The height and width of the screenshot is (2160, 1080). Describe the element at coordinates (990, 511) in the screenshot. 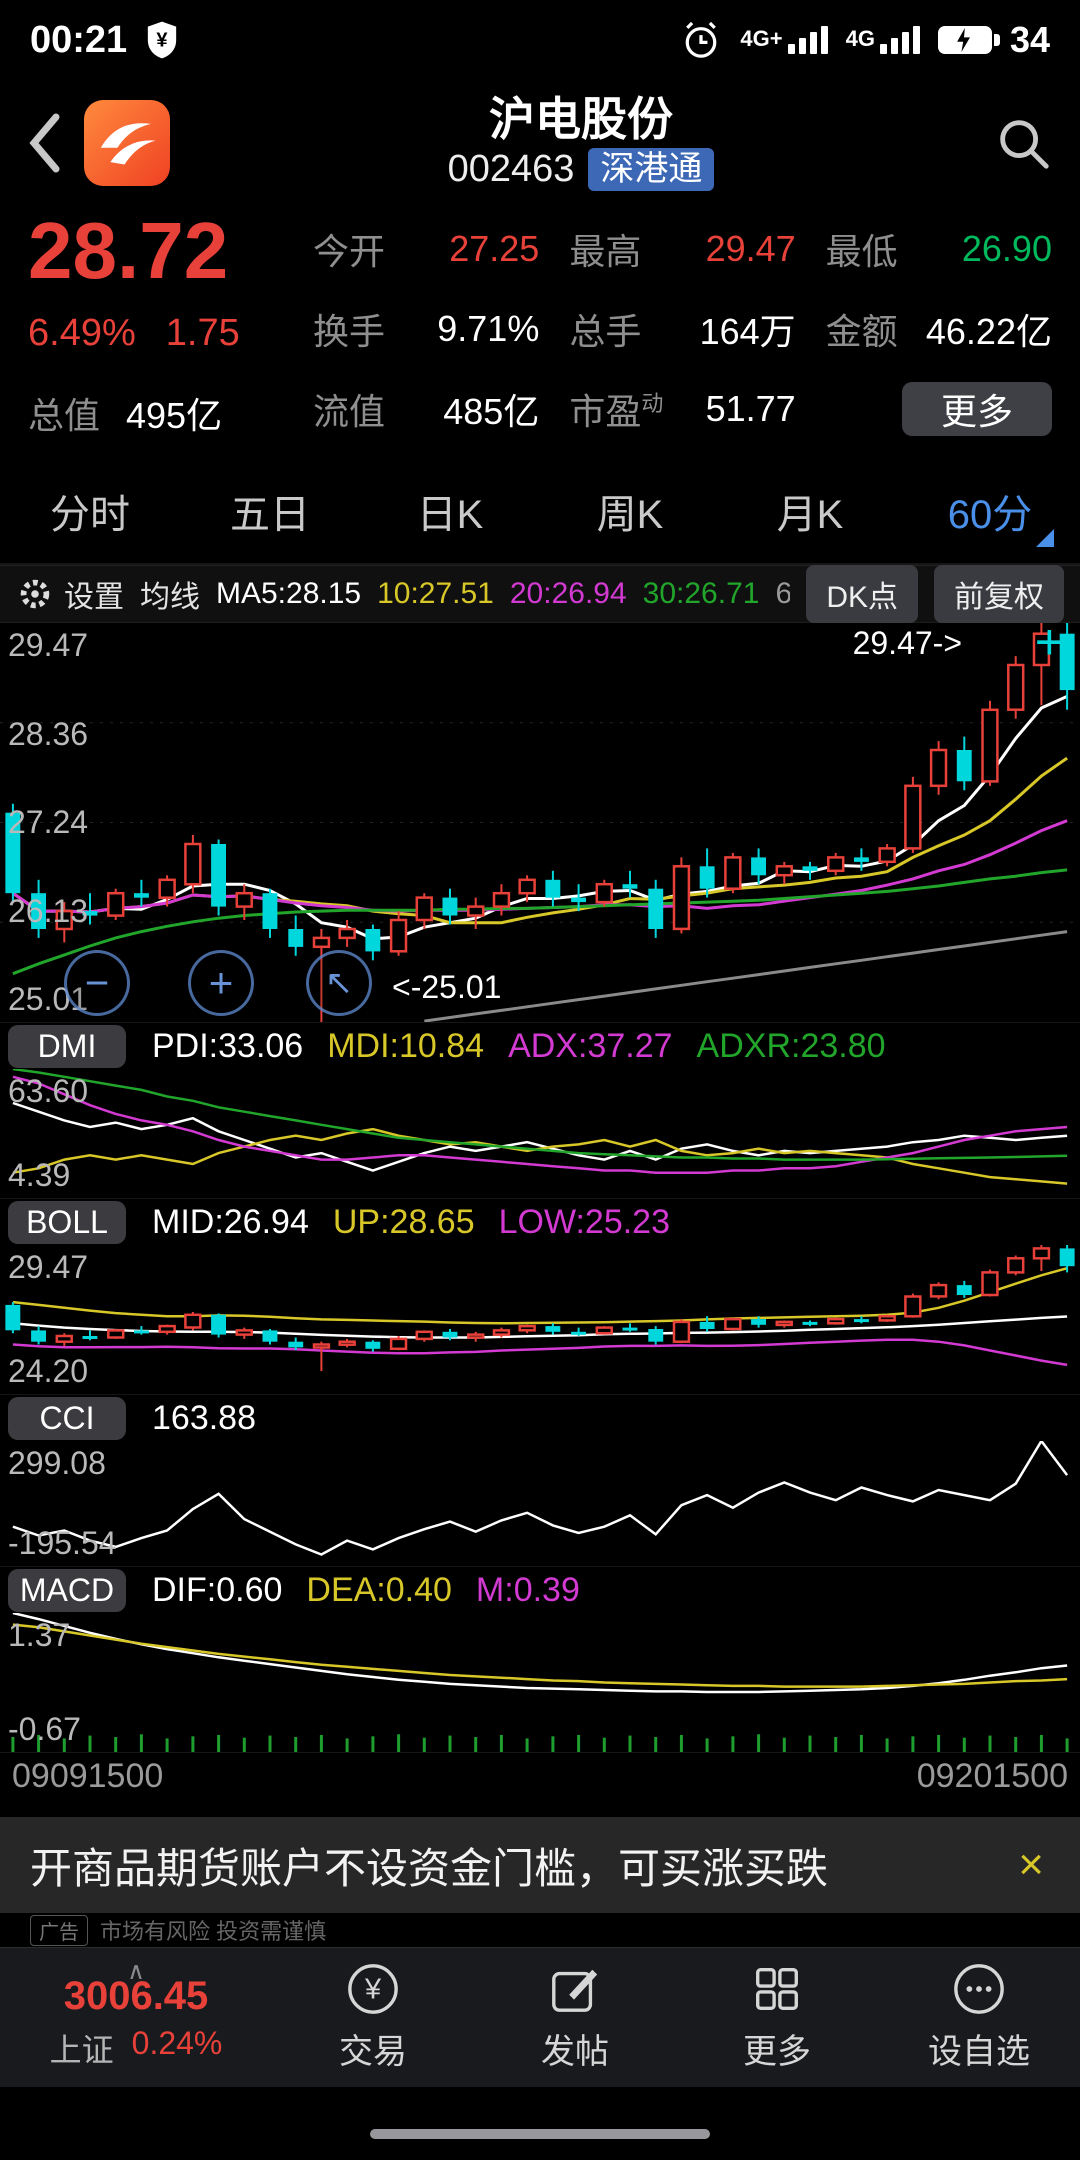

I see `tab-60min: 60分` at that location.